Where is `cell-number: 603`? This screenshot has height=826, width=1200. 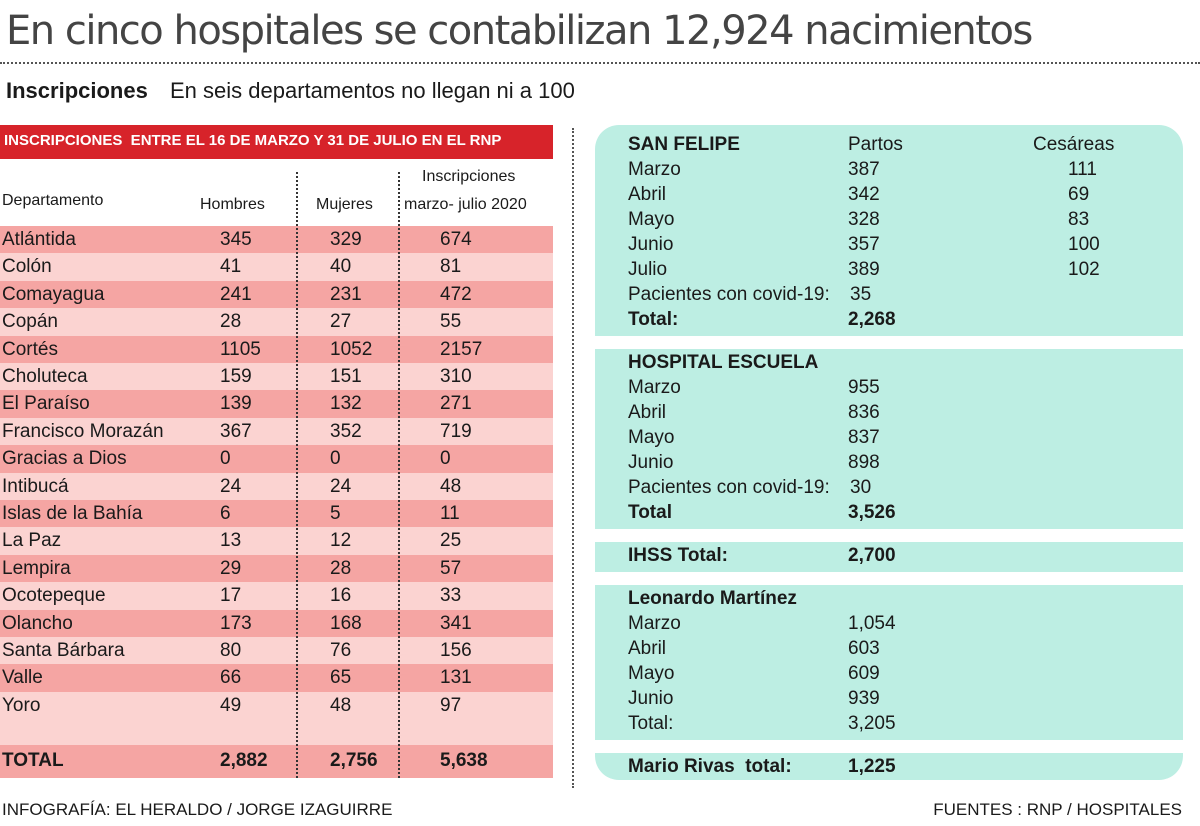
cell-number: 603 is located at coordinates (864, 648).